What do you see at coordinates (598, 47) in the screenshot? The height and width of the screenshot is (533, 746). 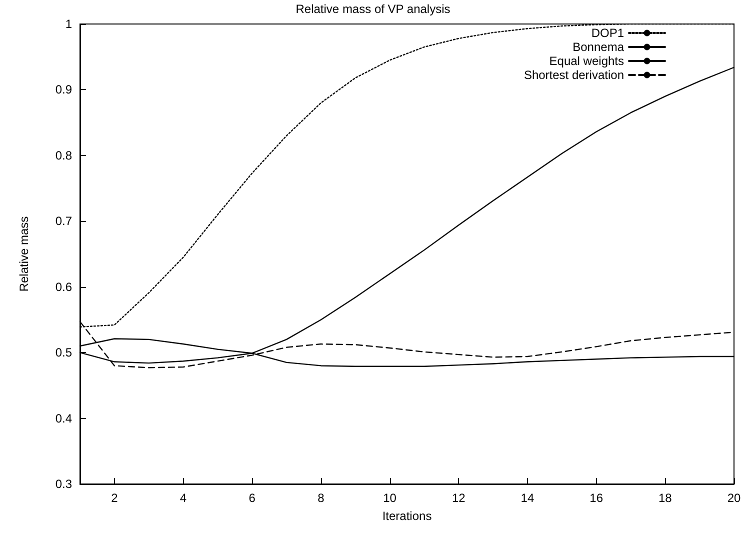 I see `legend-label: Bonnema` at bounding box center [598, 47].